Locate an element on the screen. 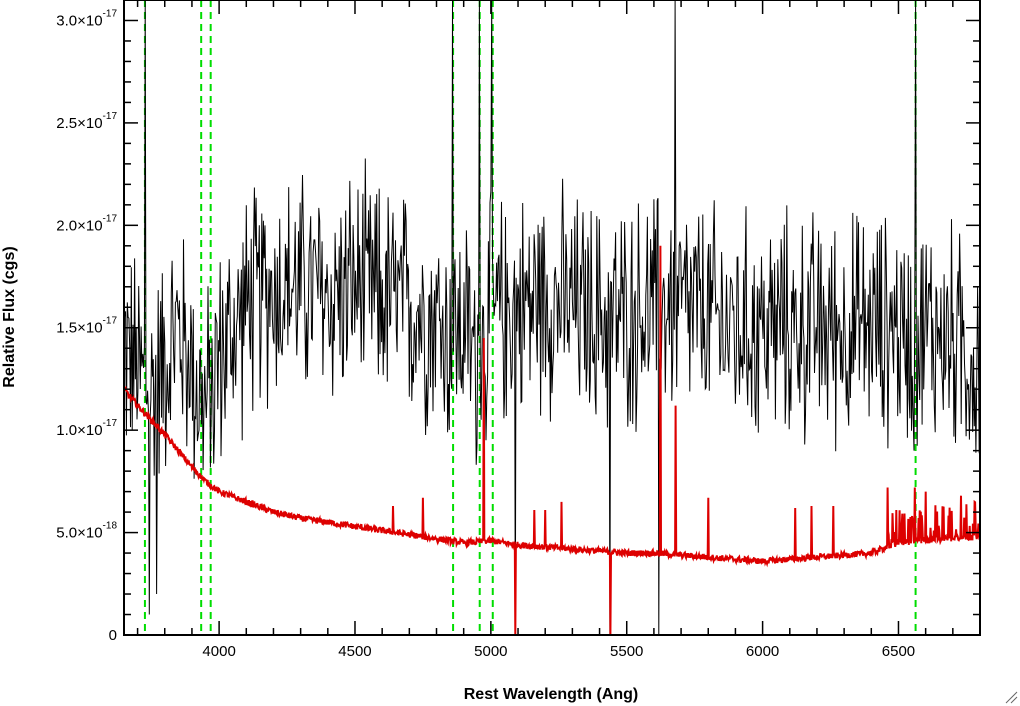  x-tick-label: 5000 is located at coordinates (490, 651).